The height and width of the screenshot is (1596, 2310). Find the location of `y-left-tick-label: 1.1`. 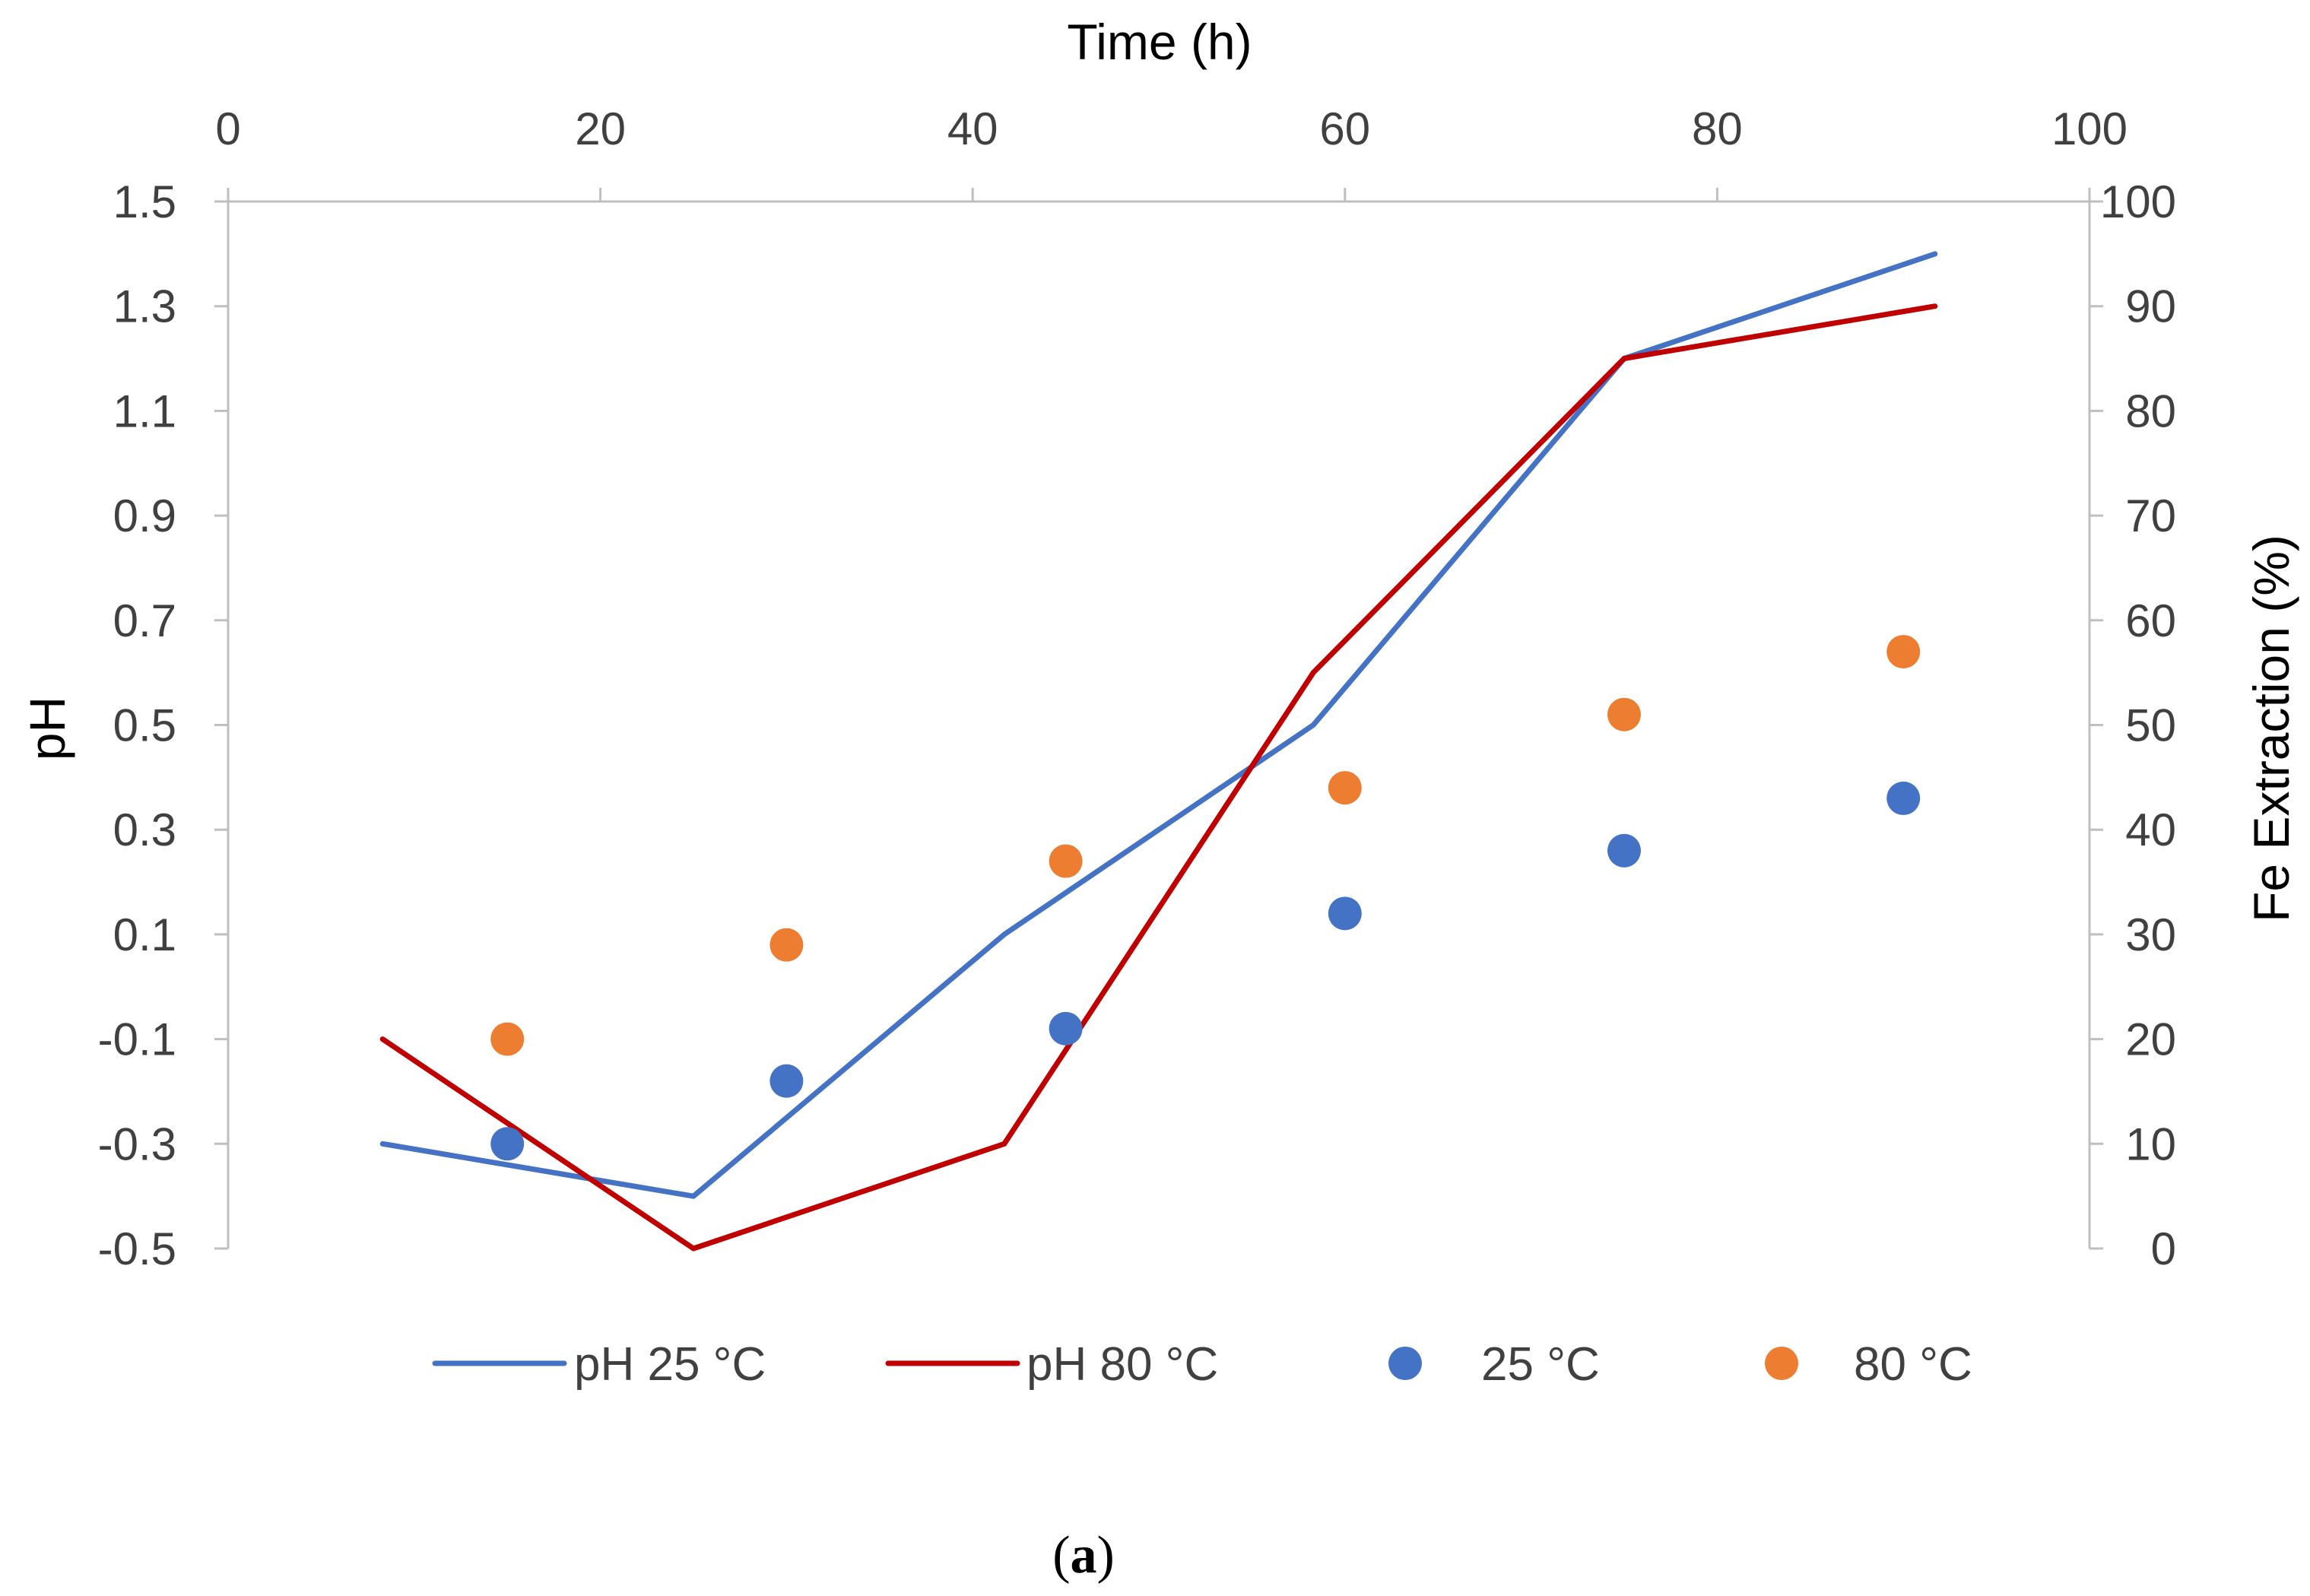

y-left-tick-label: 1.1 is located at coordinates (144, 411).